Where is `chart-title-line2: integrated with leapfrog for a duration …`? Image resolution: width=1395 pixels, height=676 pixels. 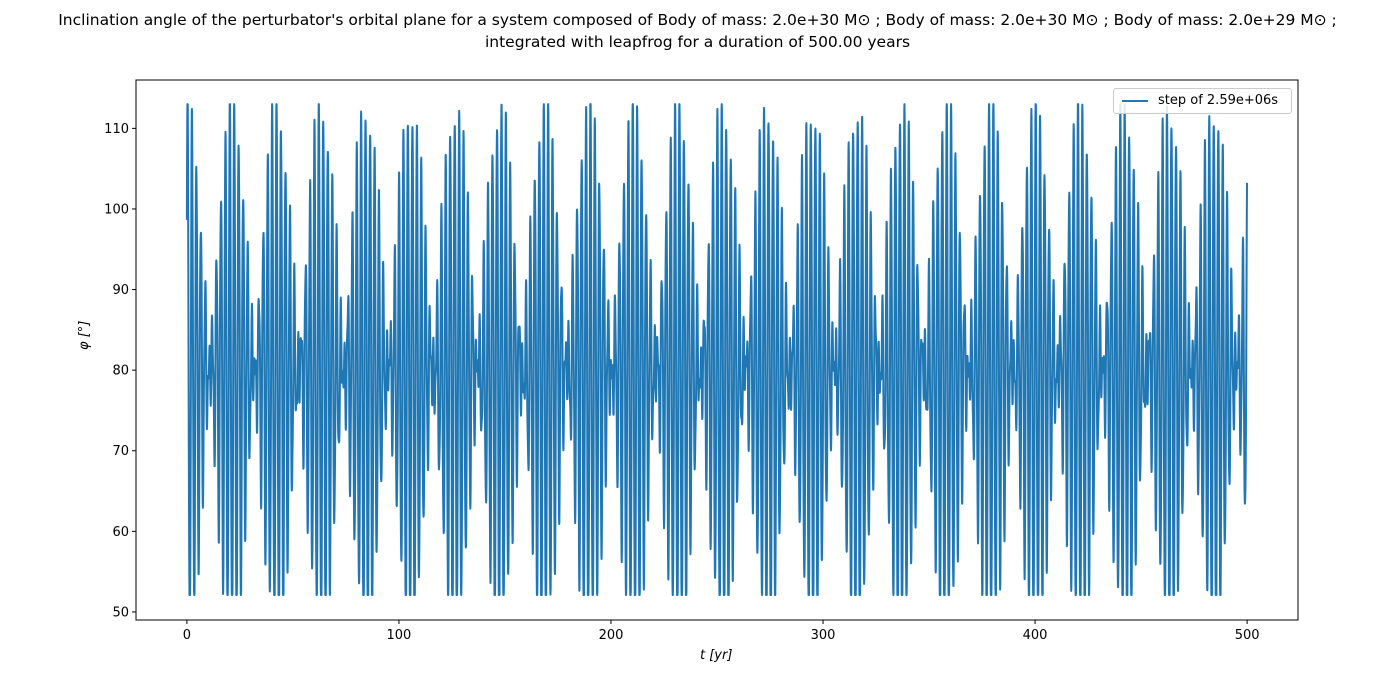
chart-title-line2: integrated with leapfrog for a duration … is located at coordinates (697, 42).